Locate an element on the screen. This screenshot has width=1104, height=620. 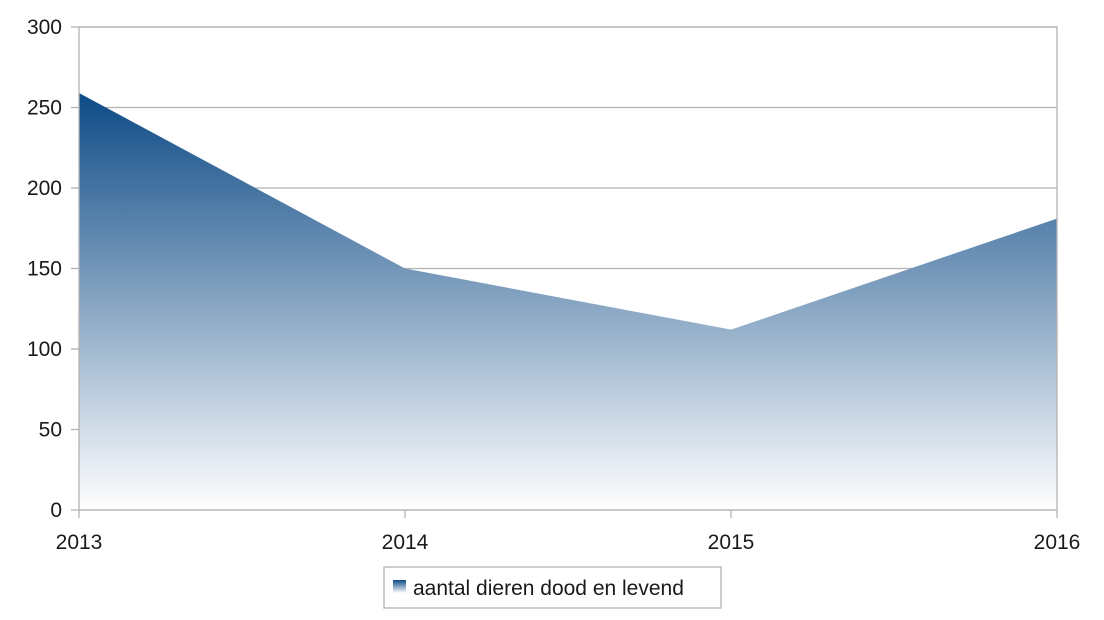
legend: aantal dieren dood en levend is located at coordinates (552, 587).